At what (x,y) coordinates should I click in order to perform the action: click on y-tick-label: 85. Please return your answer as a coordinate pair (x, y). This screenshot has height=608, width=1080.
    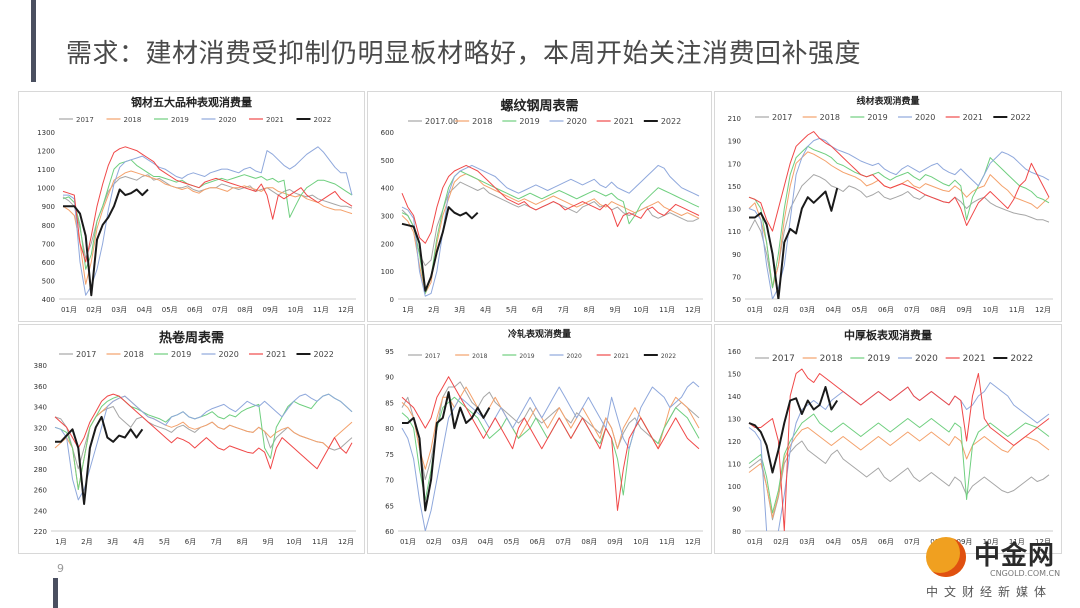
    Looking at the image, I should click on (389, 403).